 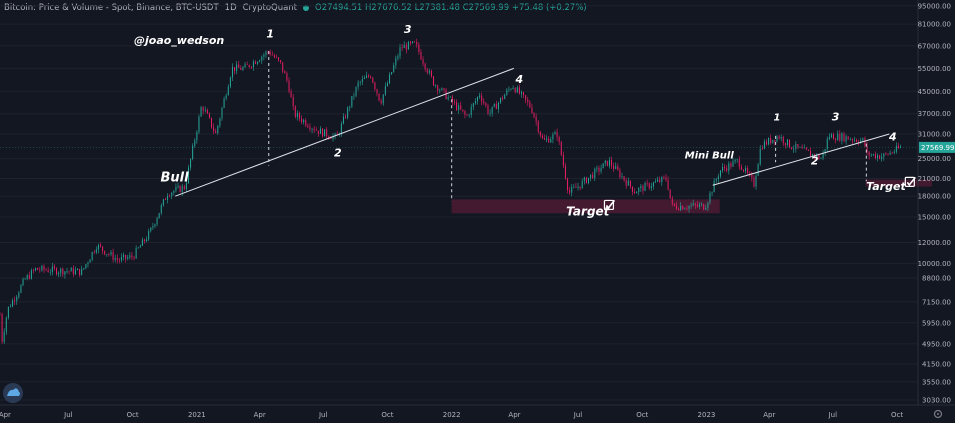 I want to click on price-tick-label: 10000.00, so click(x=934, y=264).